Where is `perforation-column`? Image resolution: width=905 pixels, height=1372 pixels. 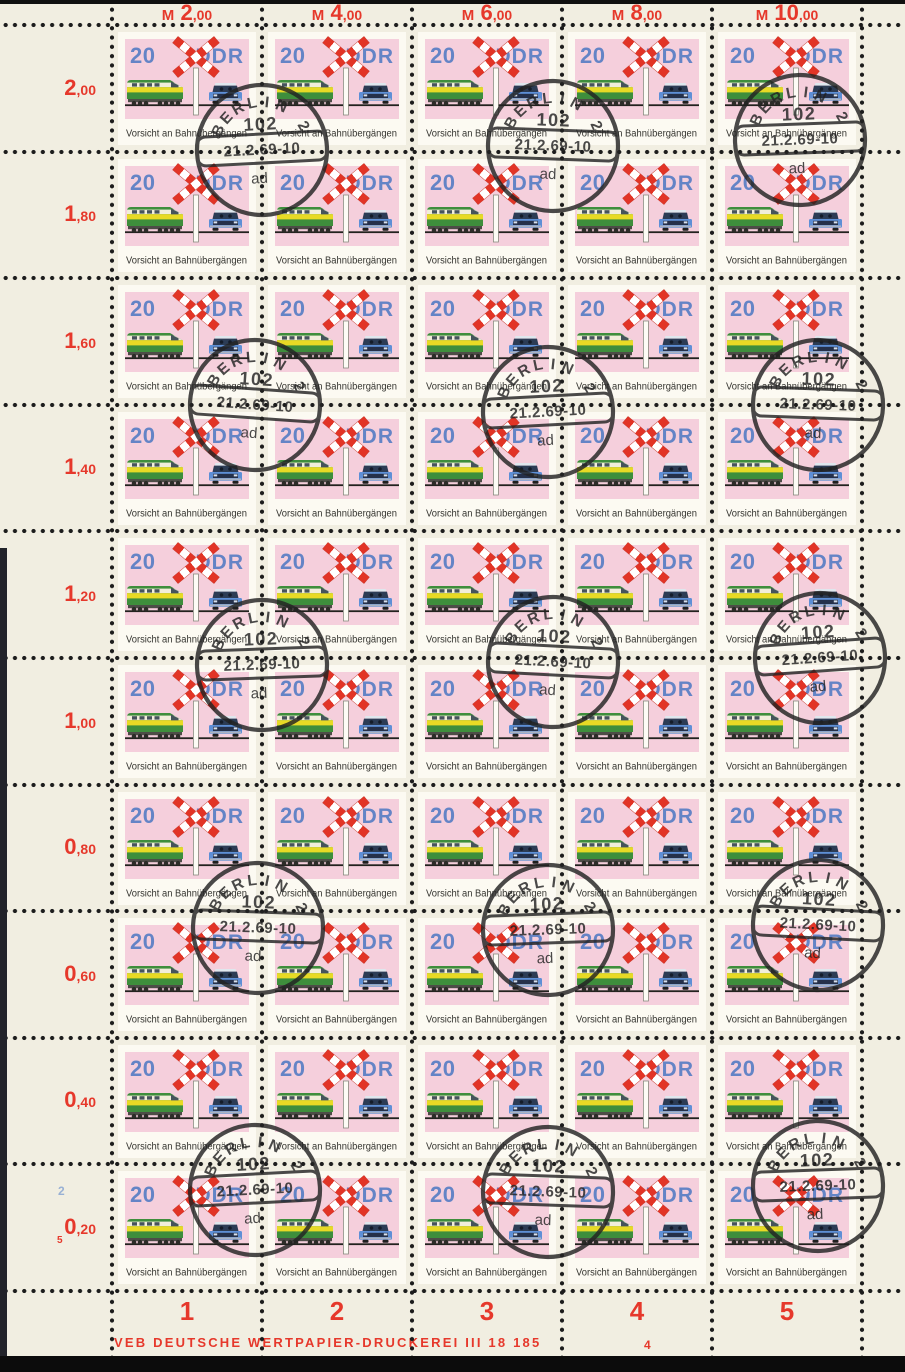 perforation-column is located at coordinates (262, 680).